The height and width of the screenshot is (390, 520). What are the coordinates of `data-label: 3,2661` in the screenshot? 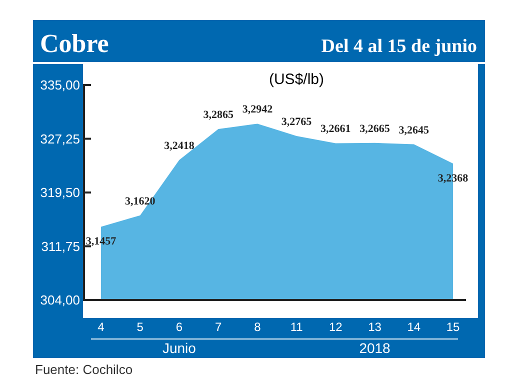 It's located at (335, 129).